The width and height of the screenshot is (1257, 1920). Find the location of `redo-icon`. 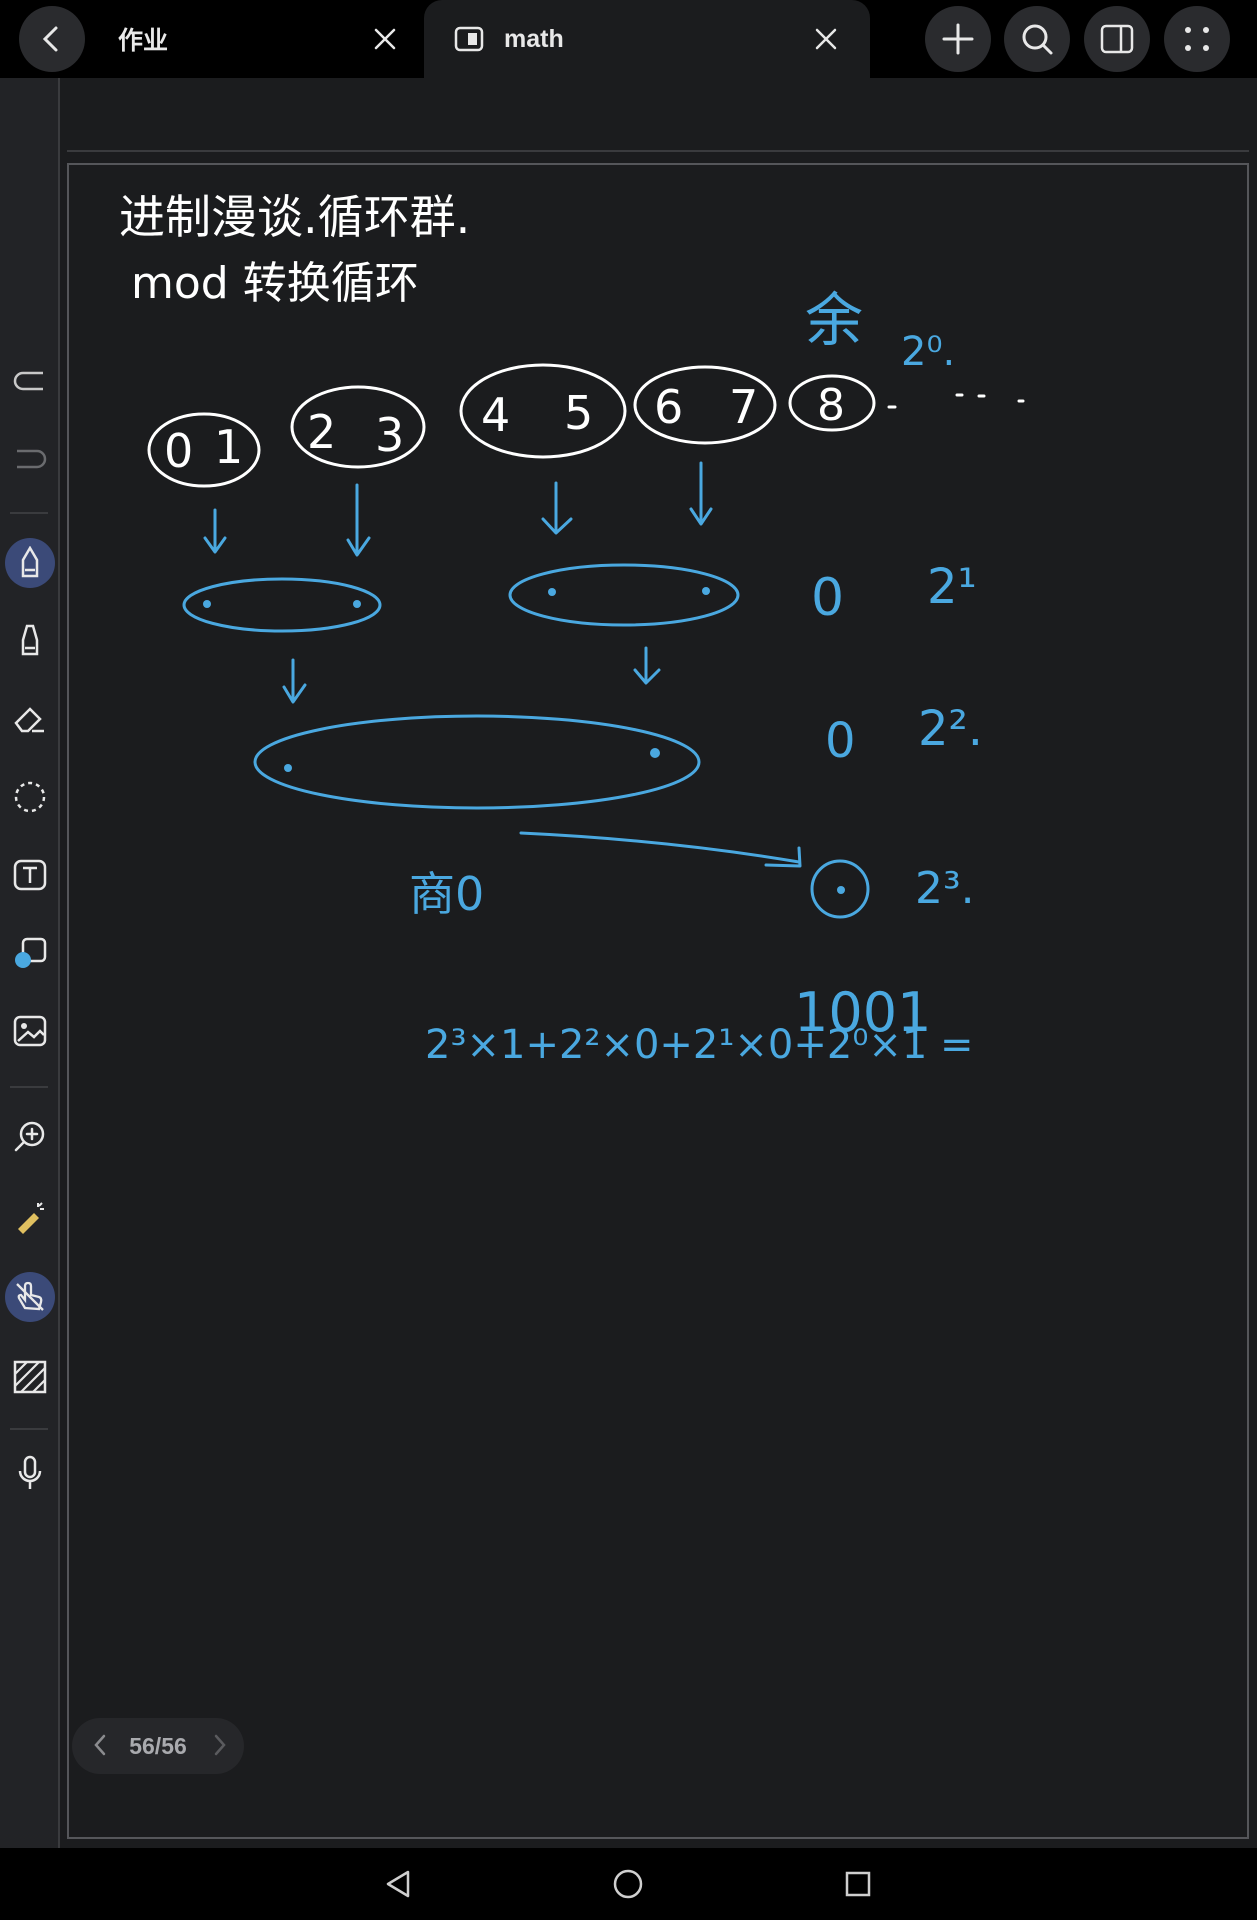

redo-icon is located at coordinates (32, 459).